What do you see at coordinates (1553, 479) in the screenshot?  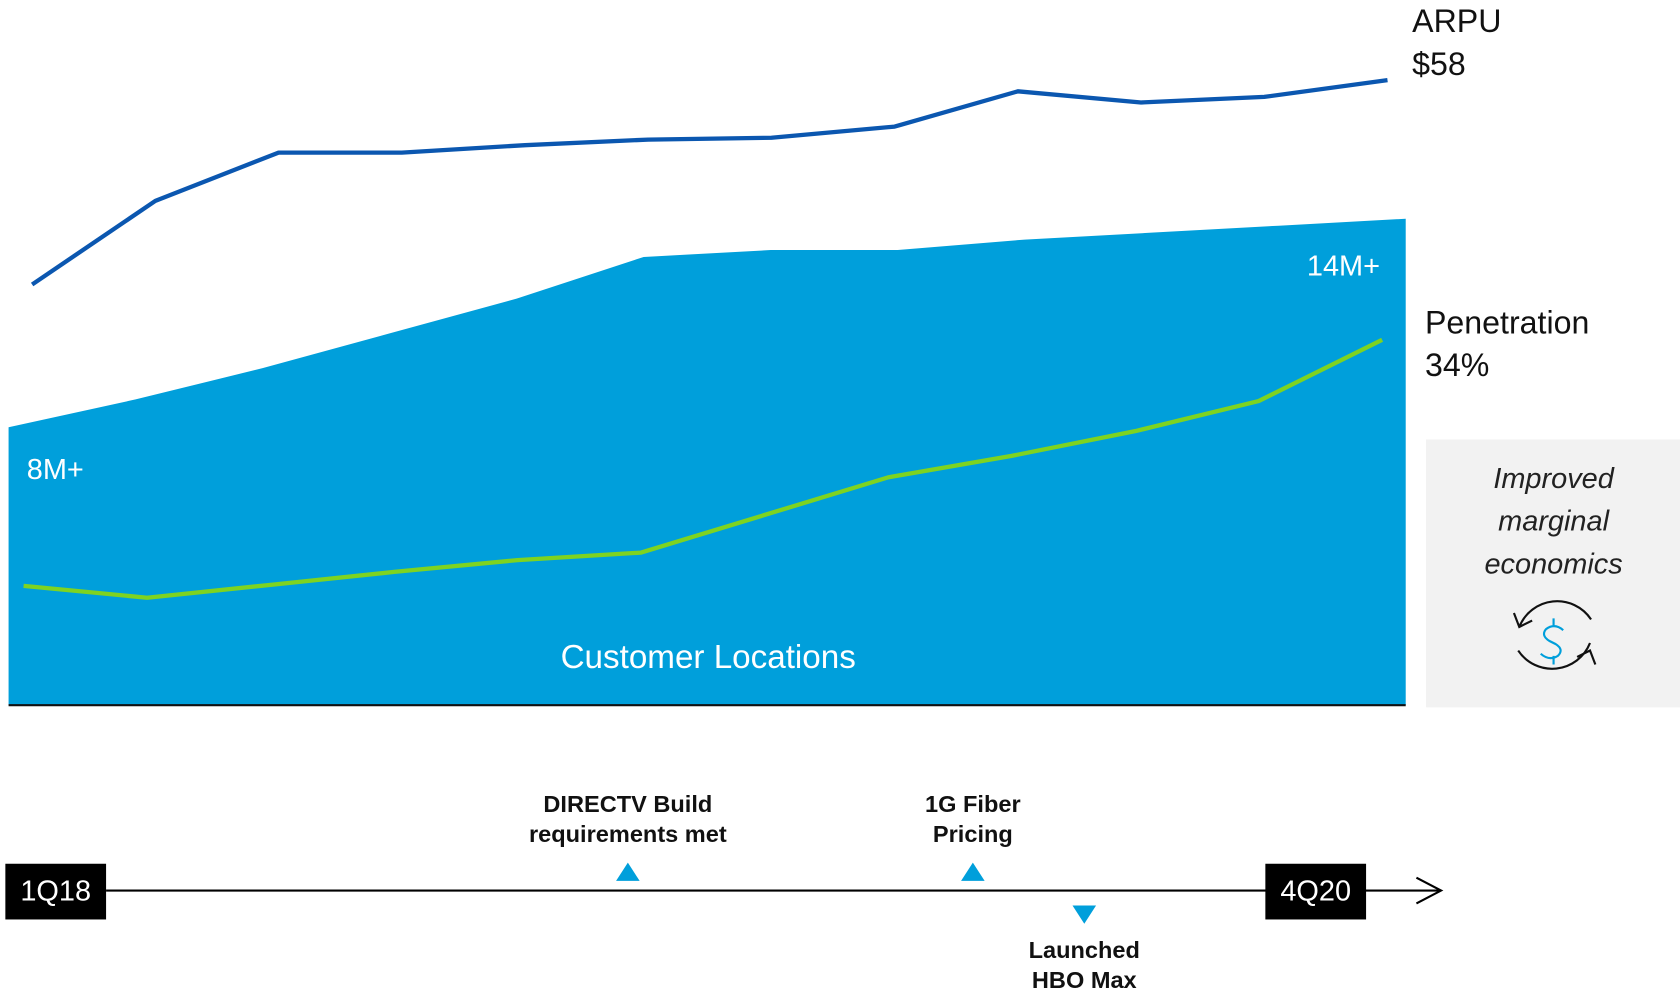 I see `note-text: Improved` at bounding box center [1553, 479].